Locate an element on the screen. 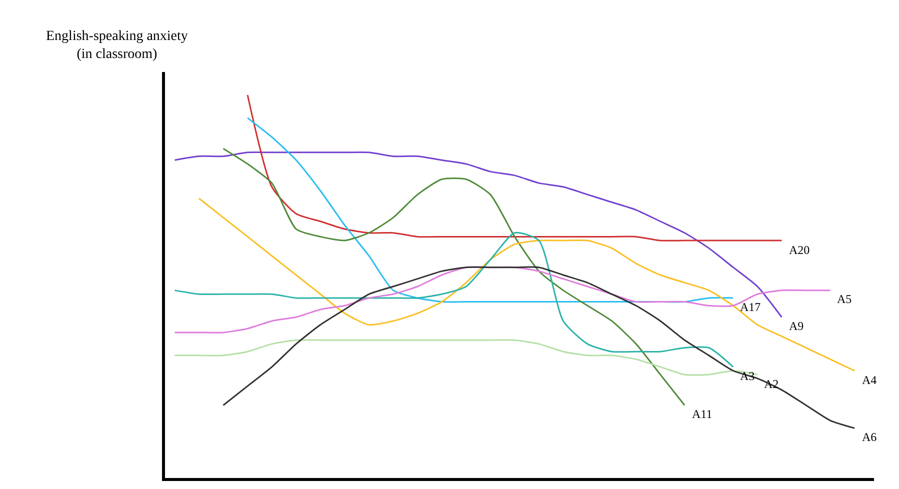  series-label: A9 is located at coordinates (796, 326).